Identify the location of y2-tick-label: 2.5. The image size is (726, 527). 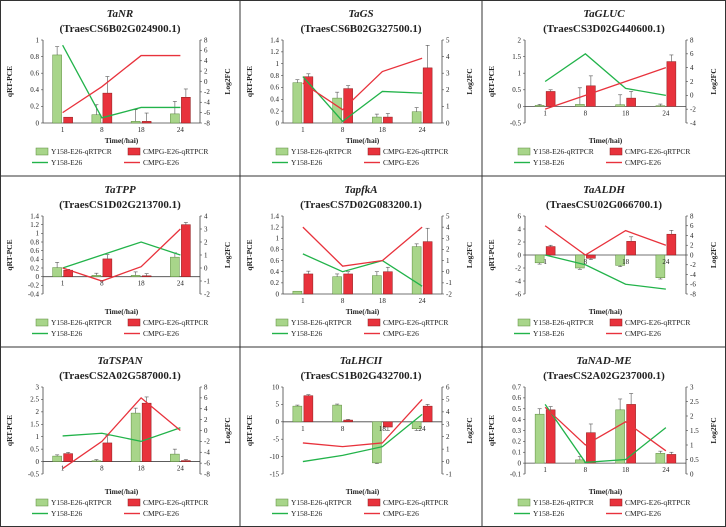
(694, 402).